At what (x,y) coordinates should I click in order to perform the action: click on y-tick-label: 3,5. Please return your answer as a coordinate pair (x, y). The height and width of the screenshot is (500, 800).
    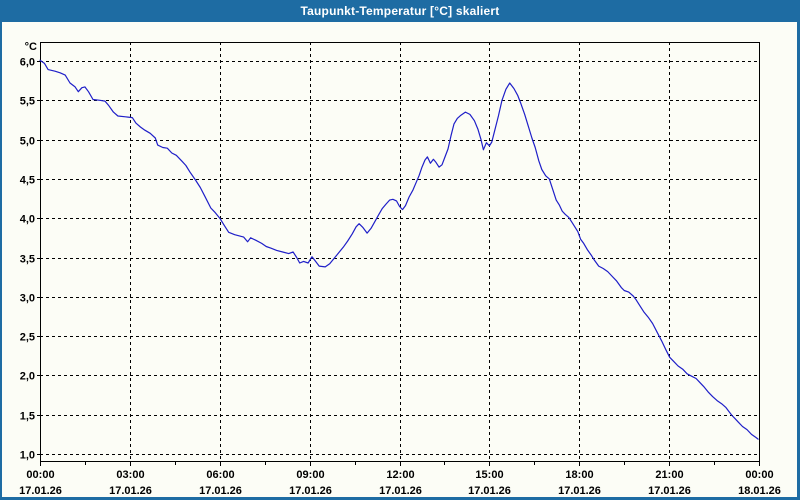
    Looking at the image, I should click on (27, 260).